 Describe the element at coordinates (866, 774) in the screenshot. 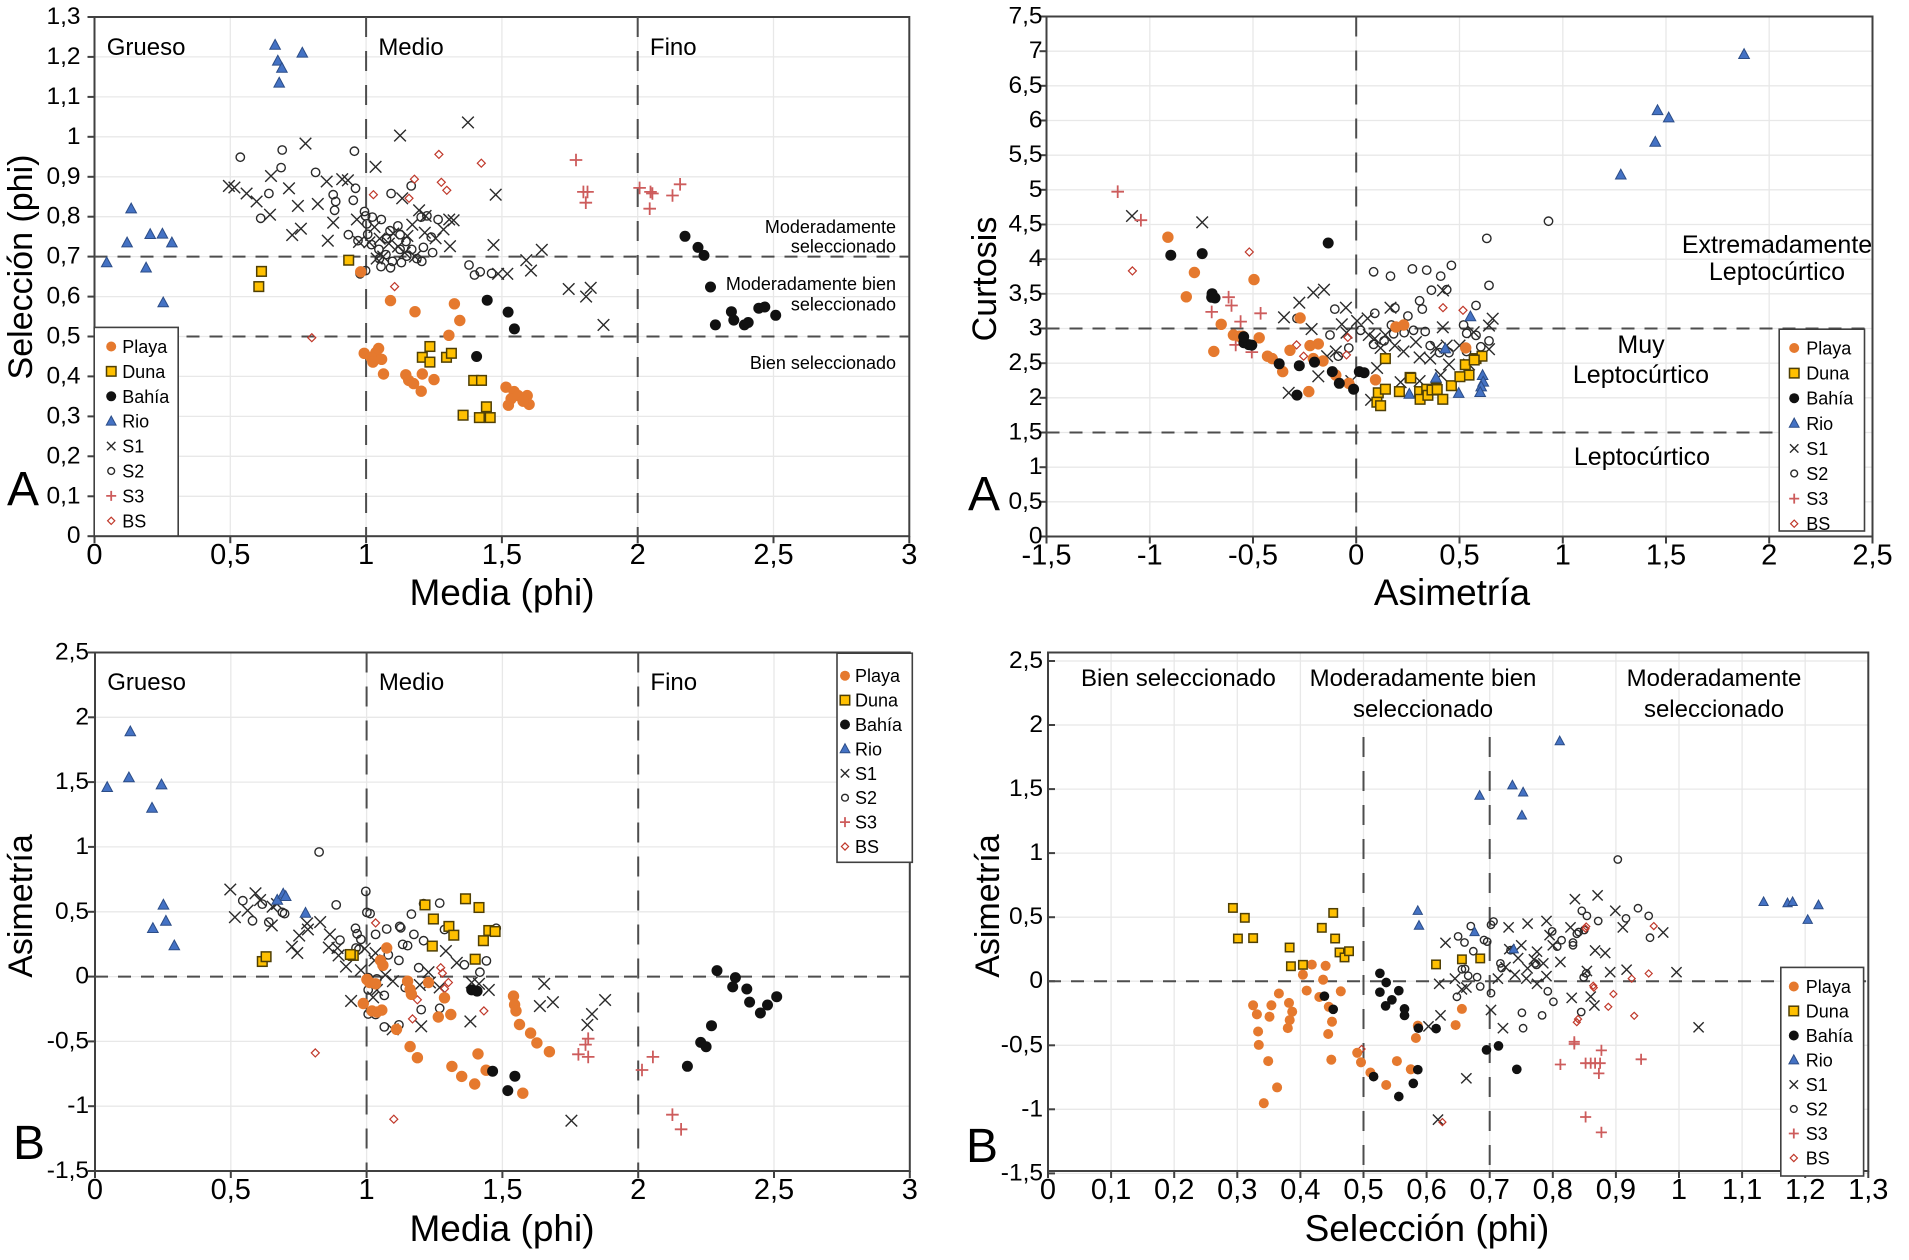

I see `svg-text: S1` at that location.